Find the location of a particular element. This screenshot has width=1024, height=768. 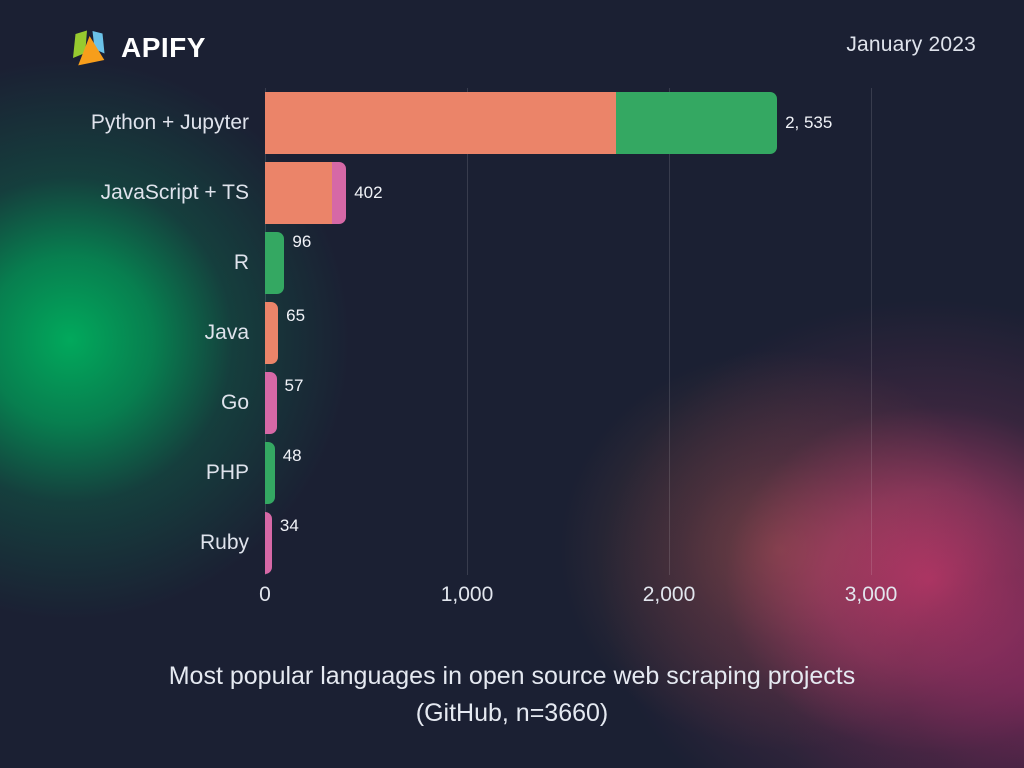

x-axis-tick-label: 2,000 is located at coordinates (669, 594).